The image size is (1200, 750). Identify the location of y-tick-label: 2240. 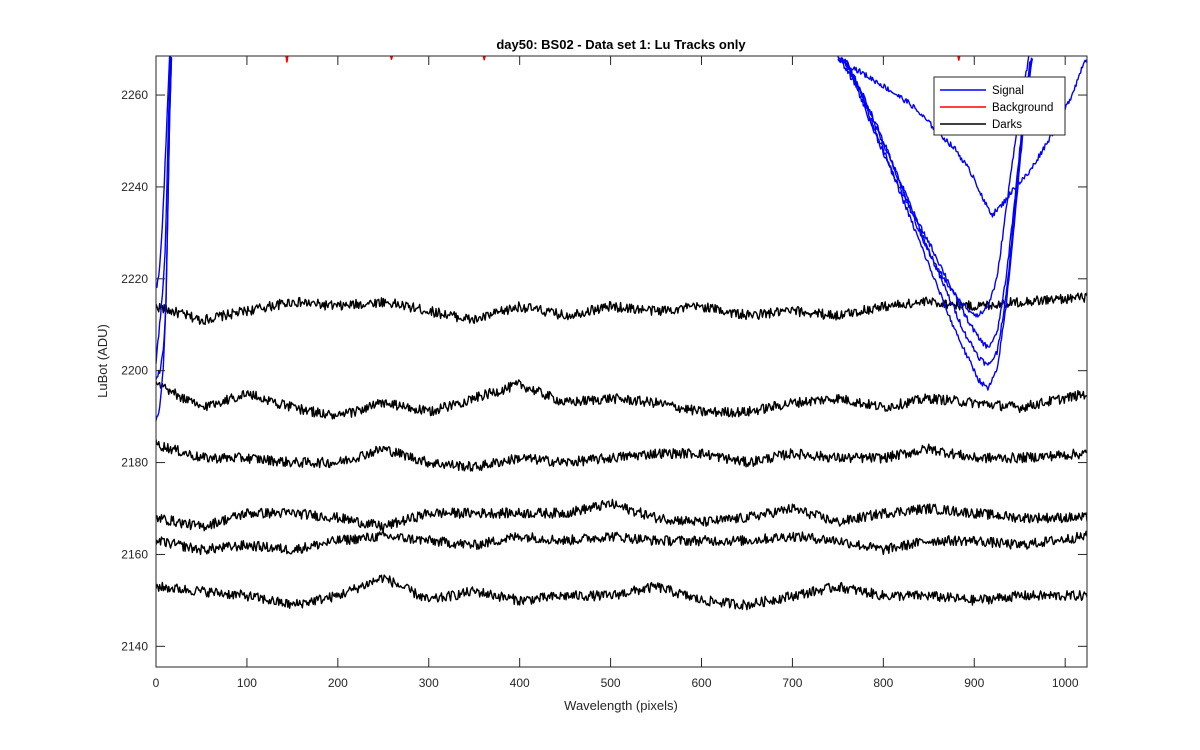
(134, 187).